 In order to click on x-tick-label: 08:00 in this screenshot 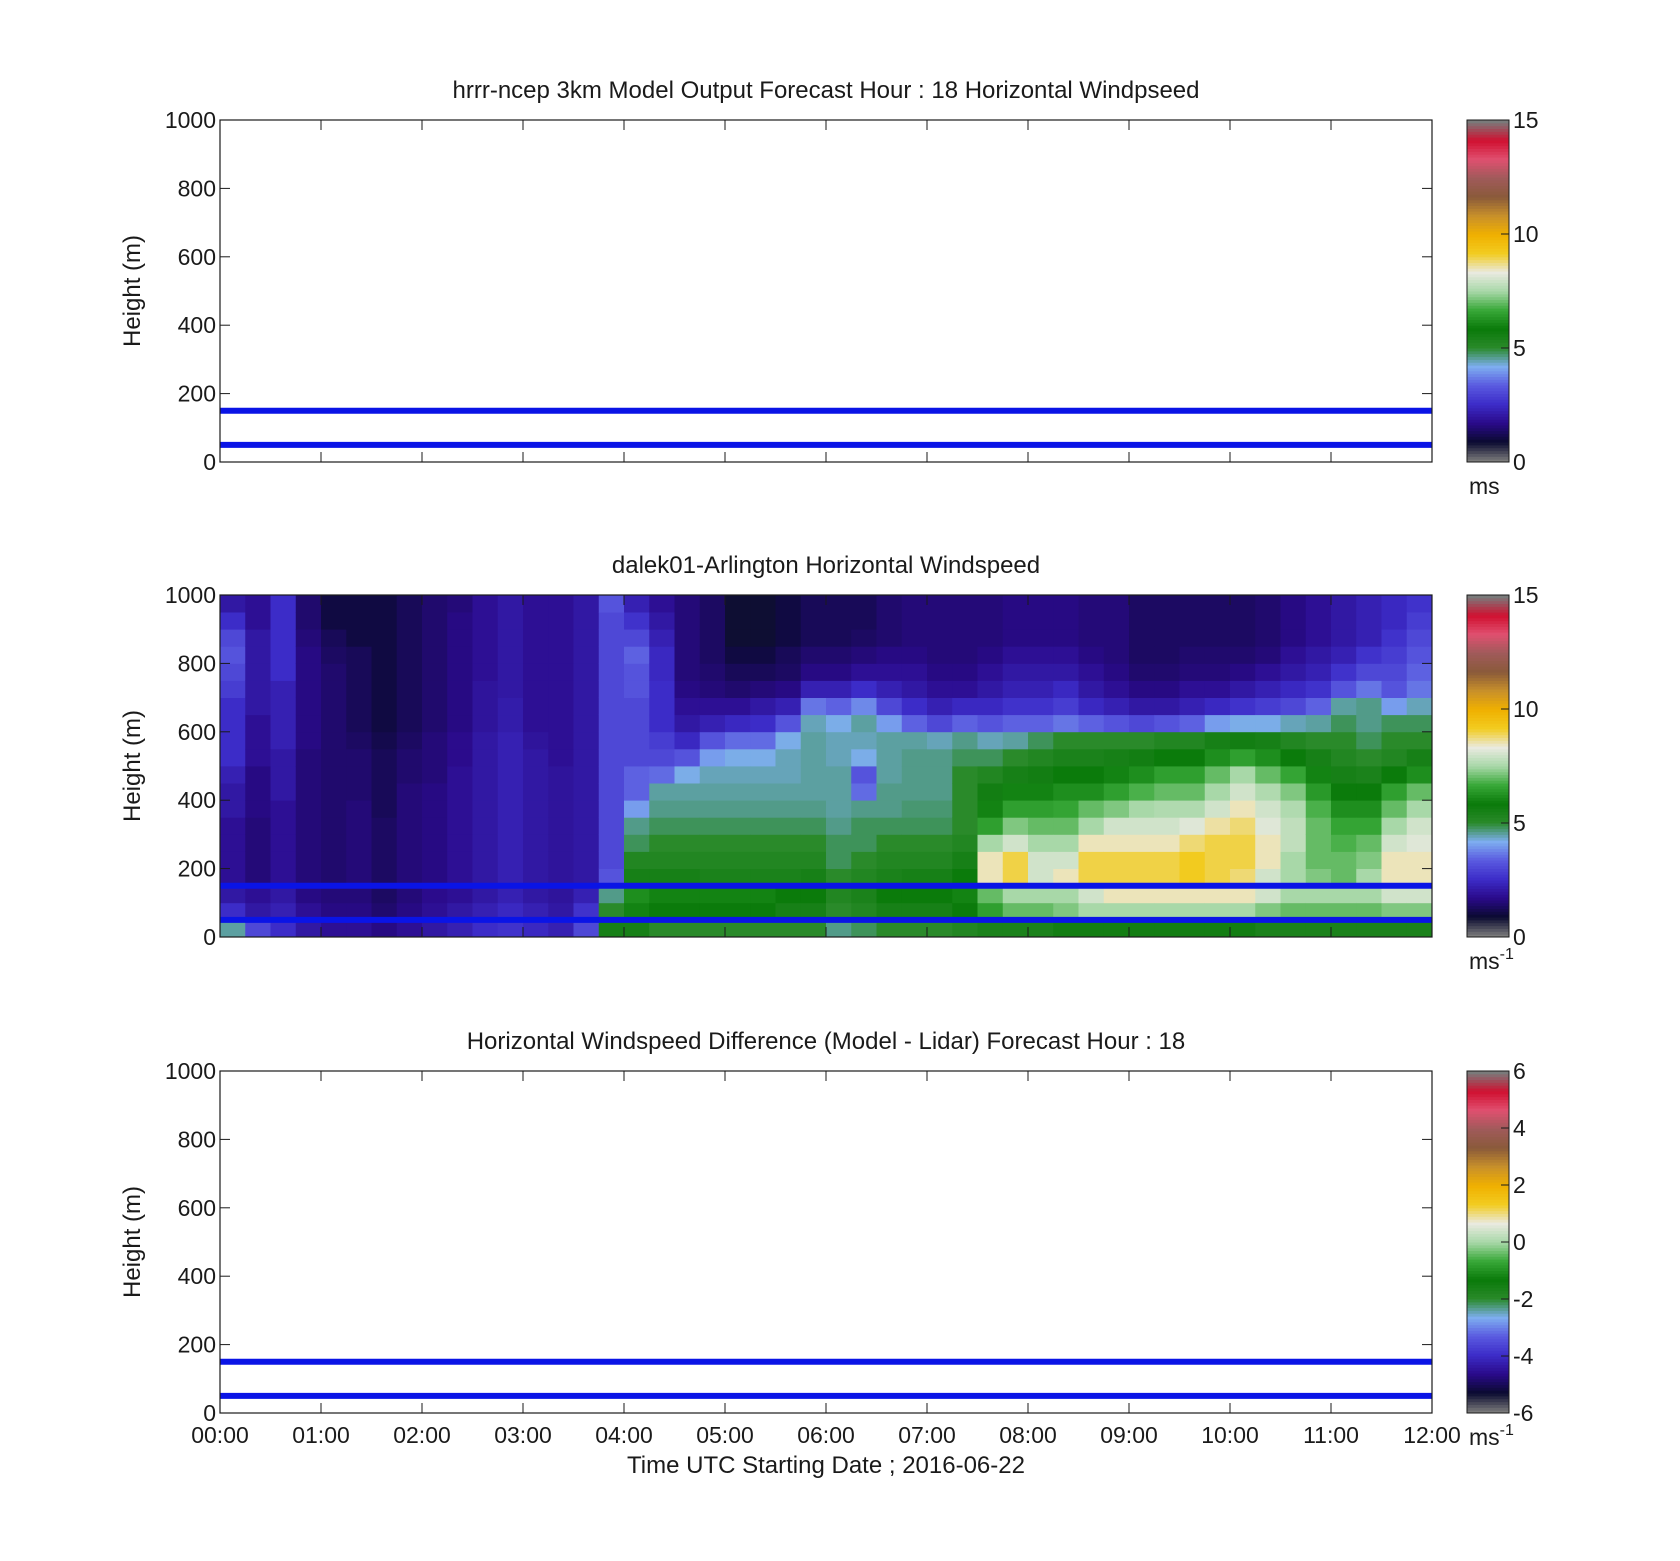, I will do `click(1028, 1435)`.